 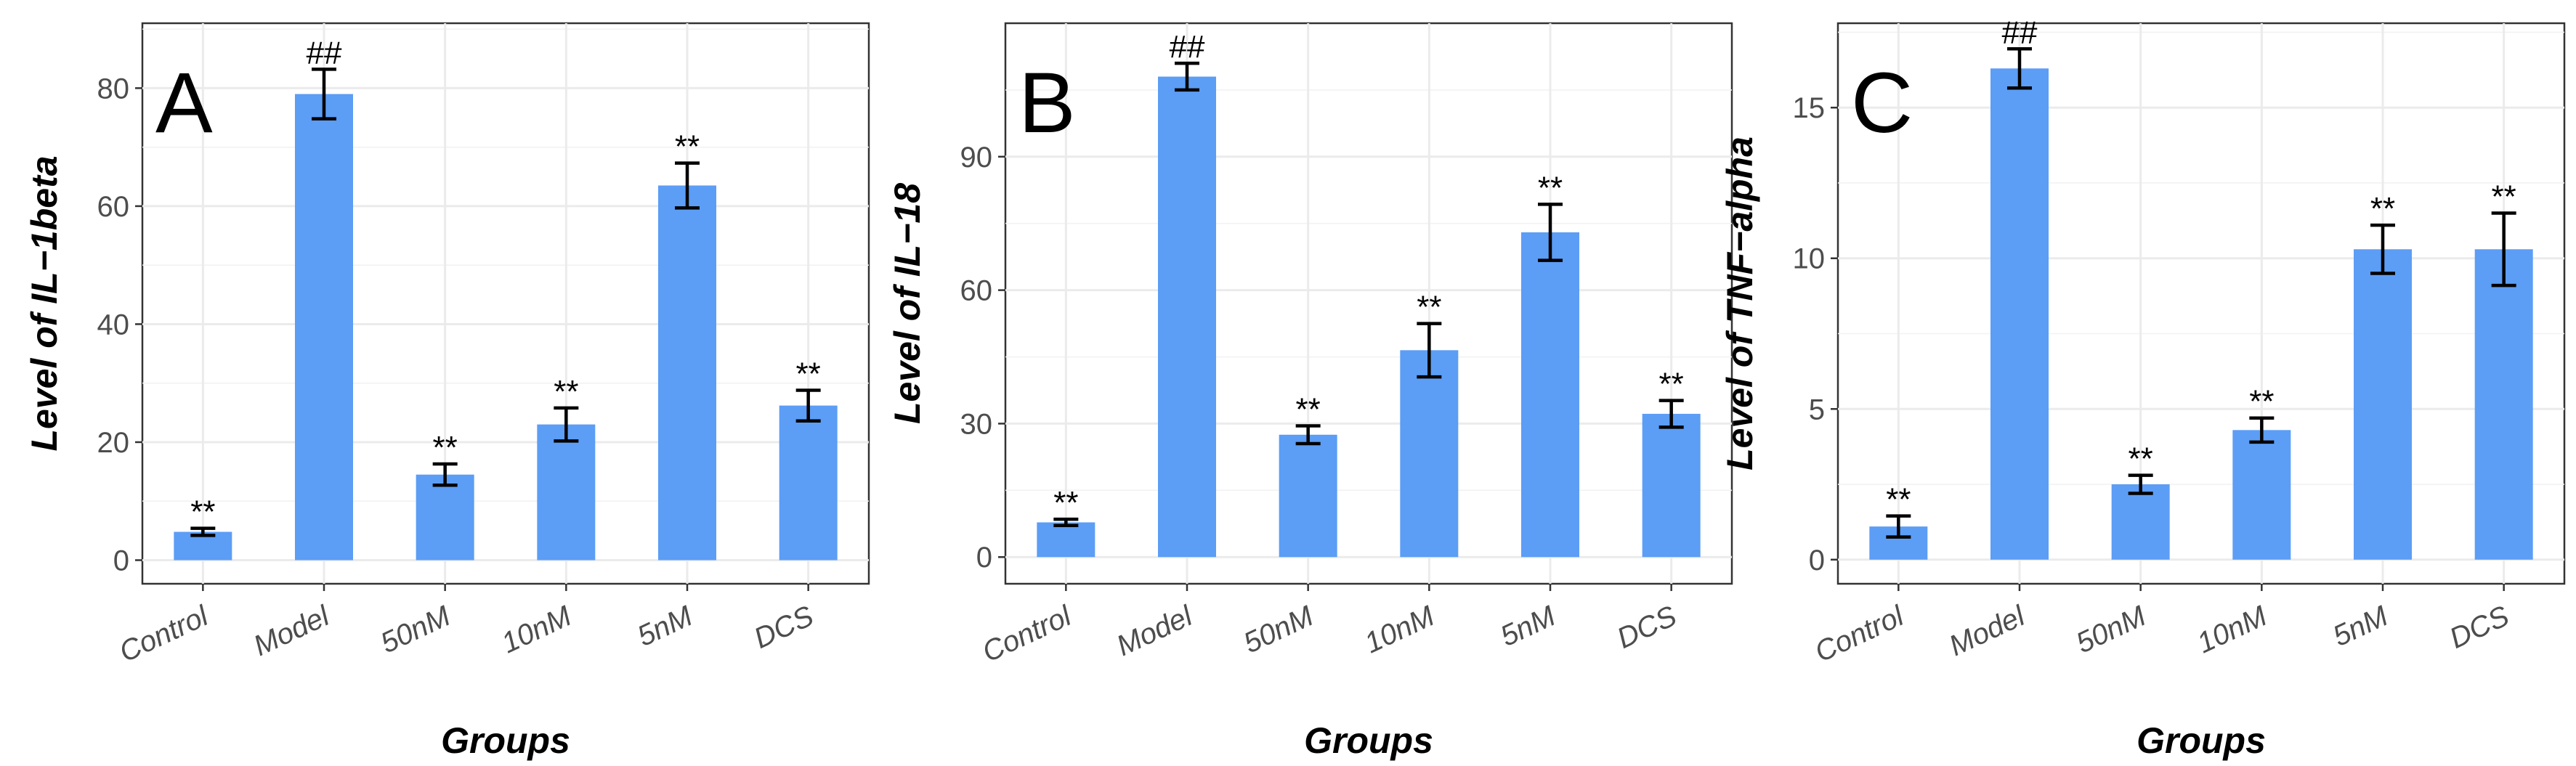 What do you see at coordinates (445, 517) in the screenshot?
I see `panel-a-bar-50nm` at bounding box center [445, 517].